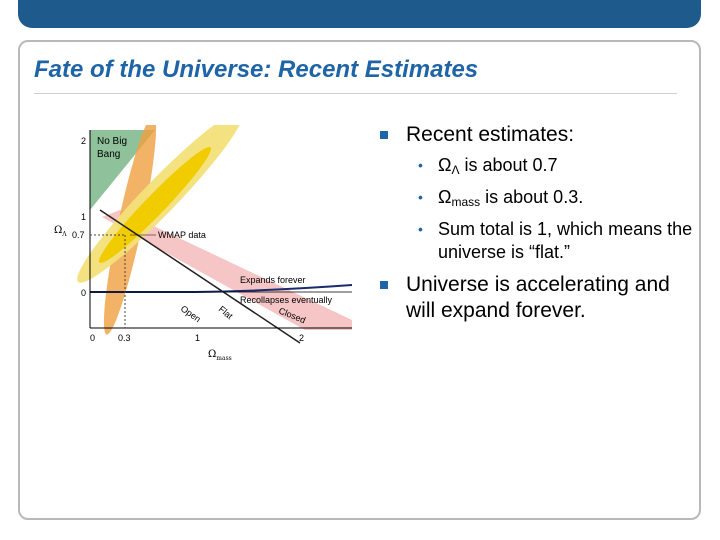  What do you see at coordinates (200, 276) in the screenshot?
I see `flat-line` at bounding box center [200, 276].